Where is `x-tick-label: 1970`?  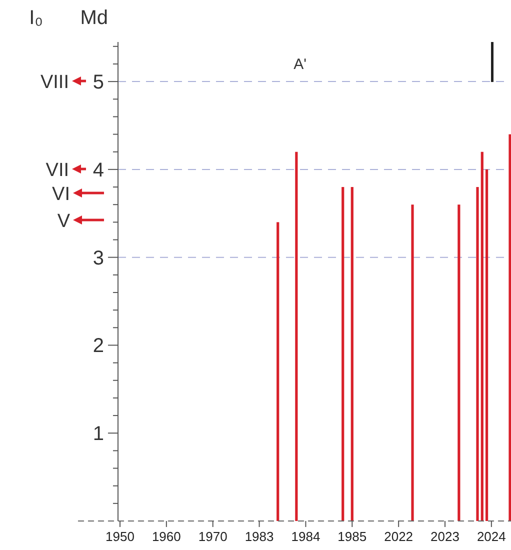 x-tick-label: 1970 is located at coordinates (213, 536).